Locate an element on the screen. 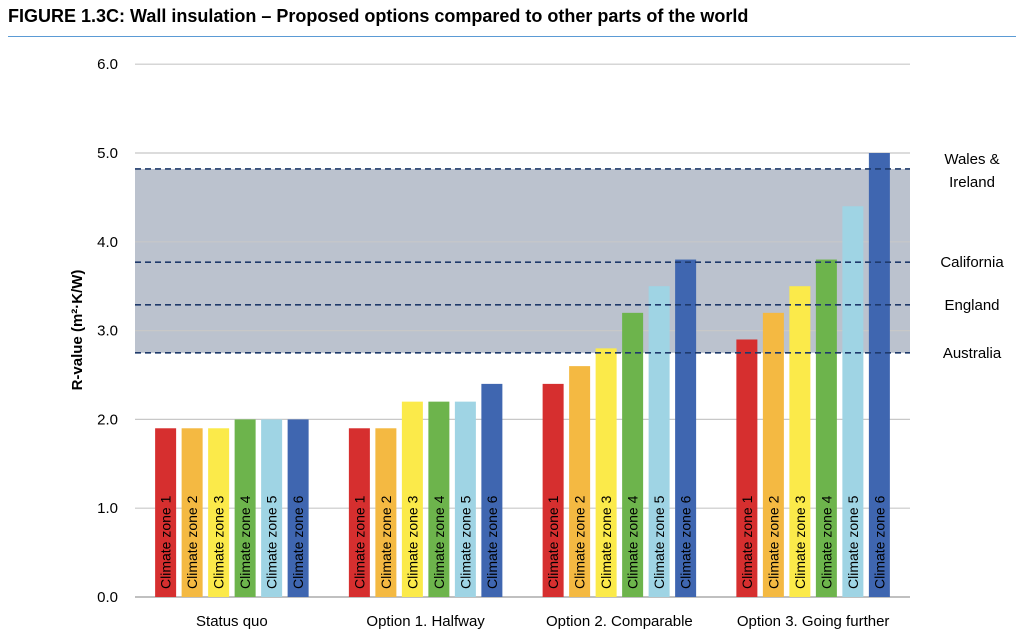 The height and width of the screenshot is (644, 1024). y-tick-label: 2.0 is located at coordinates (107, 419).